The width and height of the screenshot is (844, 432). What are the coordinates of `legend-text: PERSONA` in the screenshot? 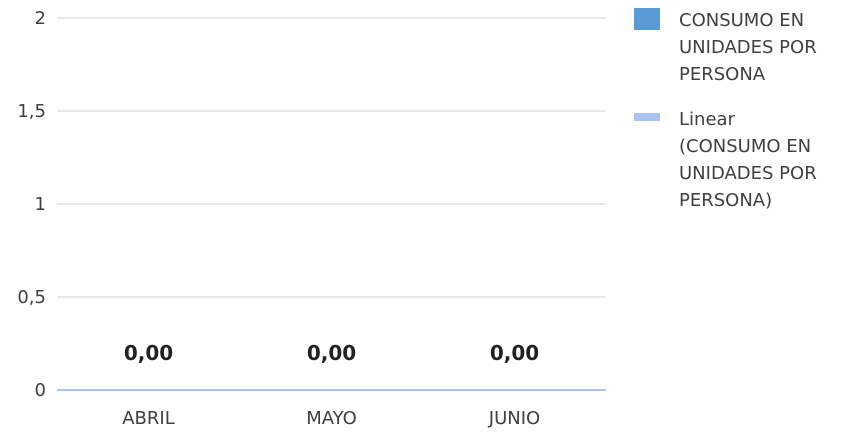 It's located at (722, 74).